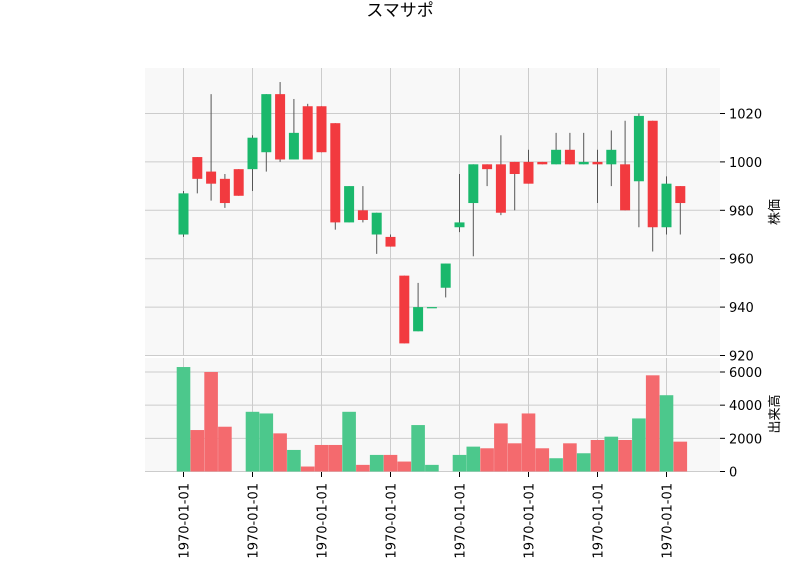 Image resolution: width=800 pixels, height=575 pixels. What do you see at coordinates (733, 473) in the screenshot?
I see `volume-tick-label: 0` at bounding box center [733, 473].